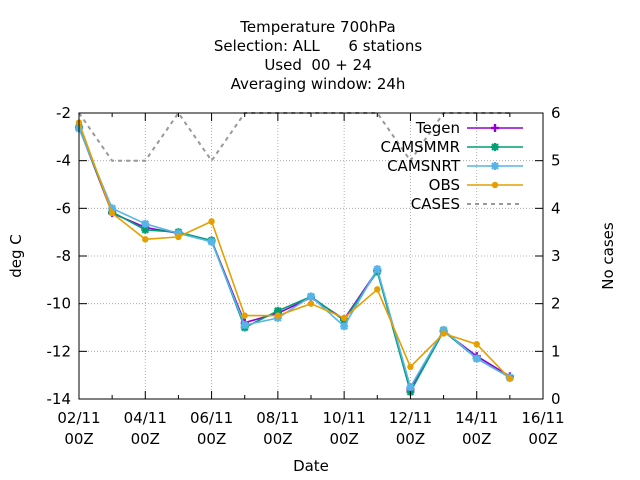  Describe the element at coordinates (556, 399) in the screenshot. I see `y2-tick-label: 0` at that location.